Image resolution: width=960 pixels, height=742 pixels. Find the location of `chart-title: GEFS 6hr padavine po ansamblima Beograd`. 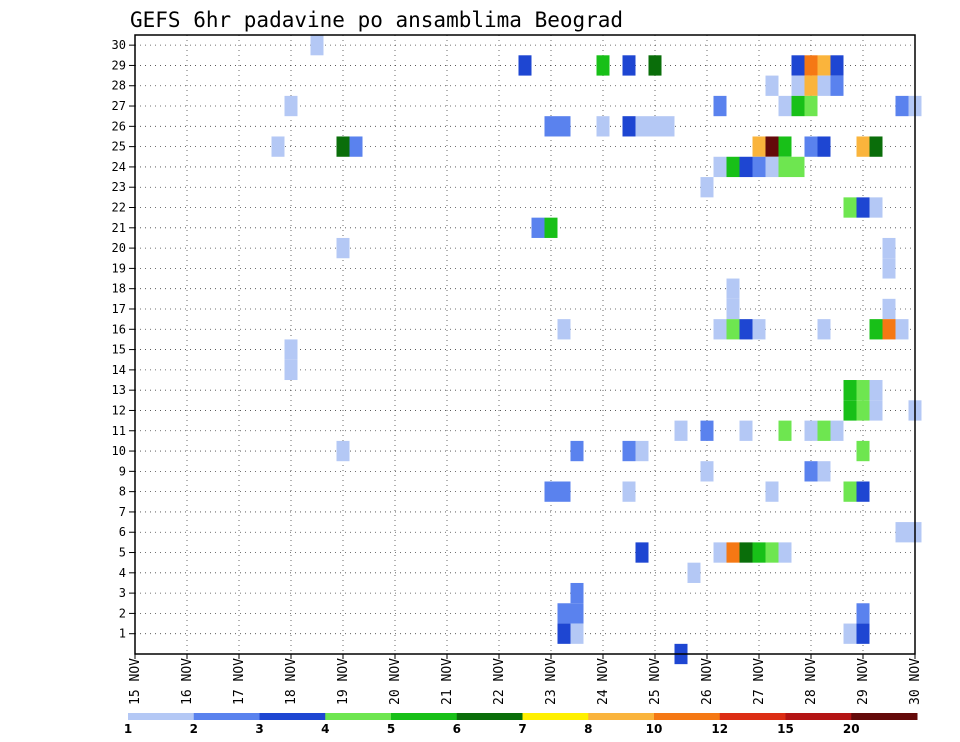

chart-title: GEFS 6hr padavine po ansamblima Beograd is located at coordinates (376, 20).